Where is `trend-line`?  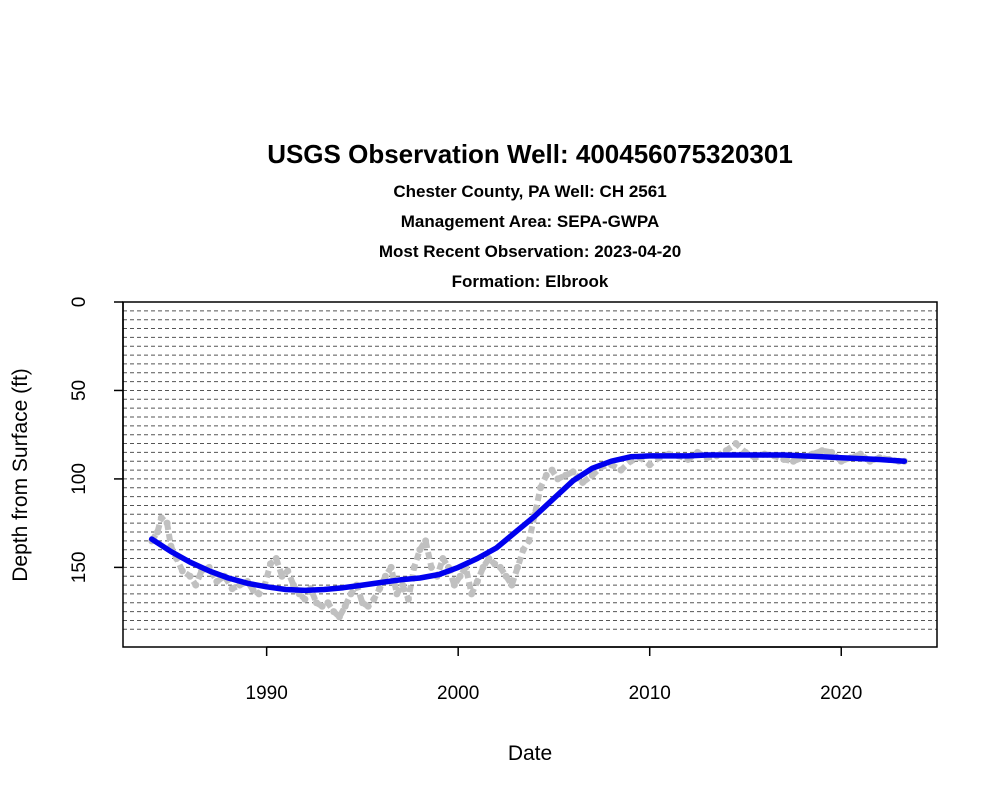 trend-line is located at coordinates (528, 523).